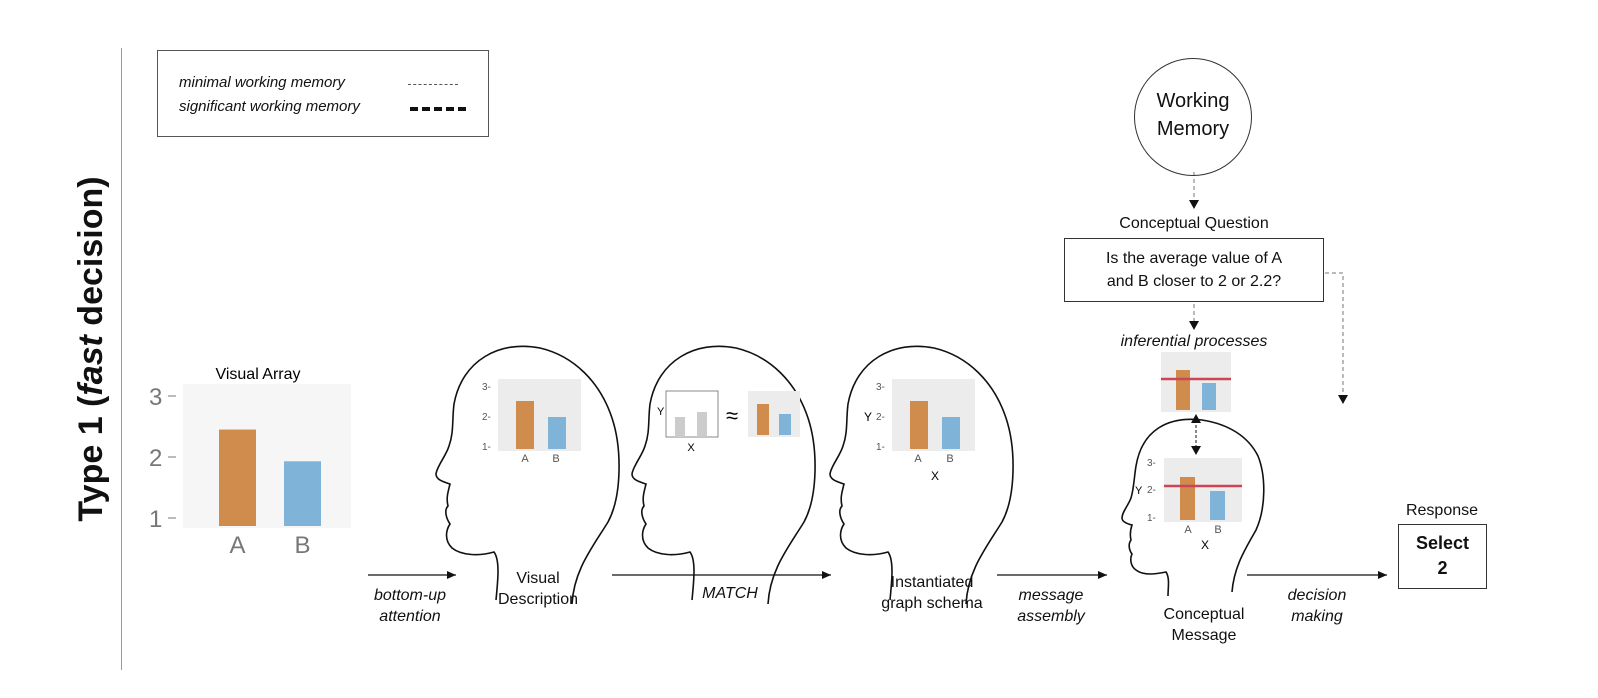 This screenshot has width=1598, height=698. What do you see at coordinates (951, 433) in the screenshot?
I see `mc3-bar-b` at bounding box center [951, 433].